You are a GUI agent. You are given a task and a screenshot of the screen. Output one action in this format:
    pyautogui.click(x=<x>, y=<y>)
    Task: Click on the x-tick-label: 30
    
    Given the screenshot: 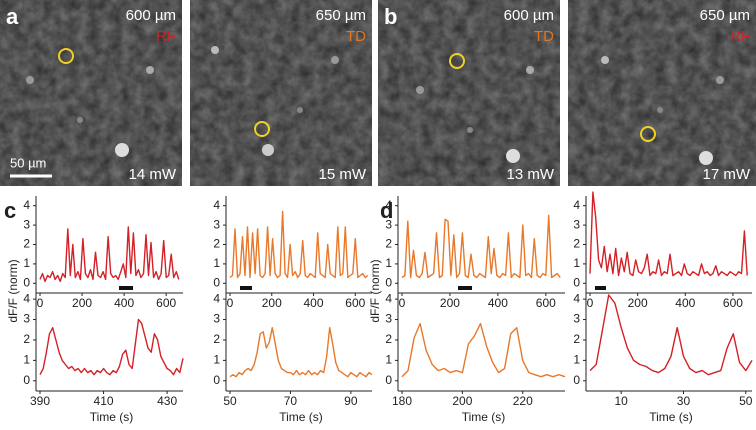 What is the action you would take?
    pyautogui.click(x=684, y=401)
    